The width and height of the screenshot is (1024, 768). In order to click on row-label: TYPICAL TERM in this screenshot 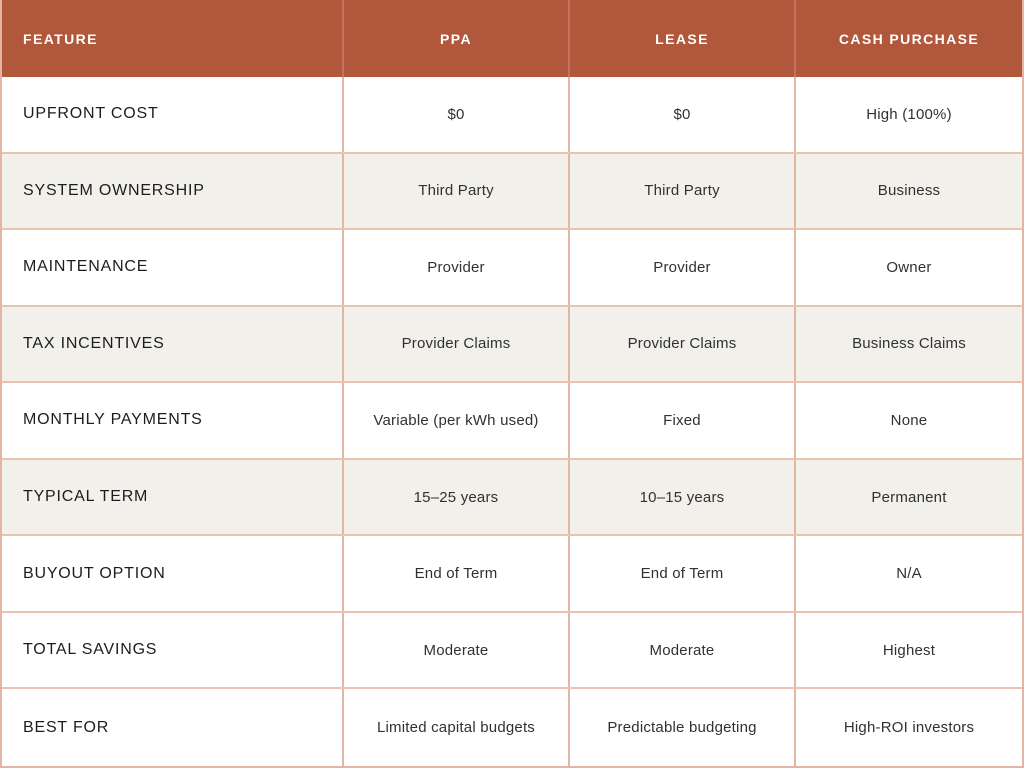, I will do `click(173, 497)`.